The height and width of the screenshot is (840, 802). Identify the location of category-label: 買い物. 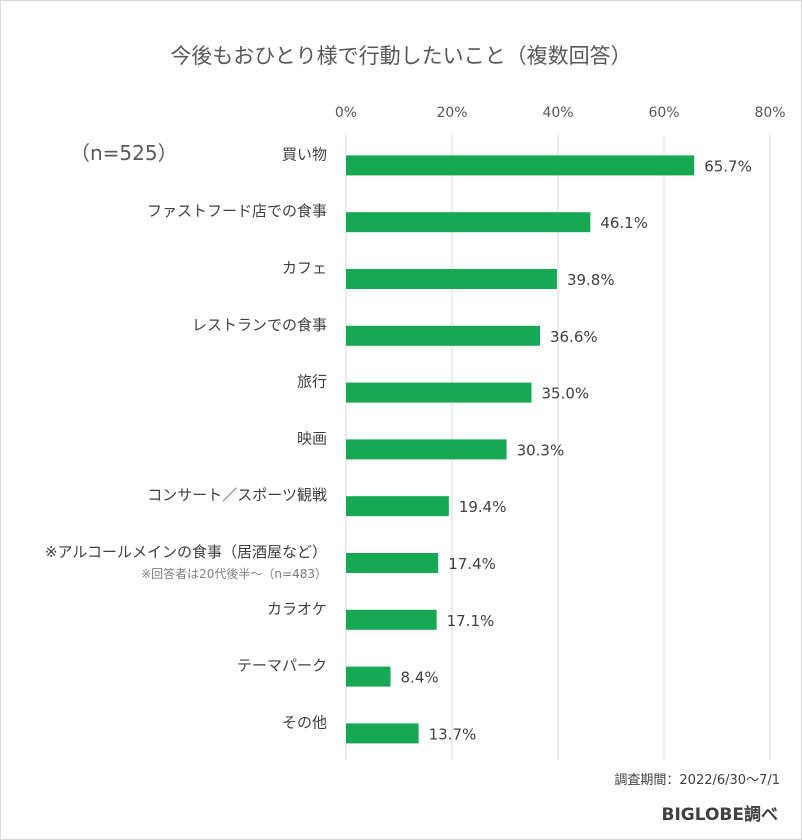
(304, 154).